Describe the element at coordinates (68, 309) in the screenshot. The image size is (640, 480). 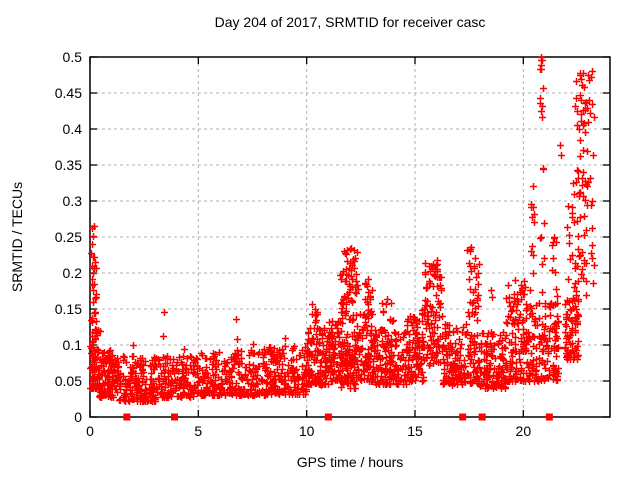
I see `y-tick-label: 0.15` at that location.